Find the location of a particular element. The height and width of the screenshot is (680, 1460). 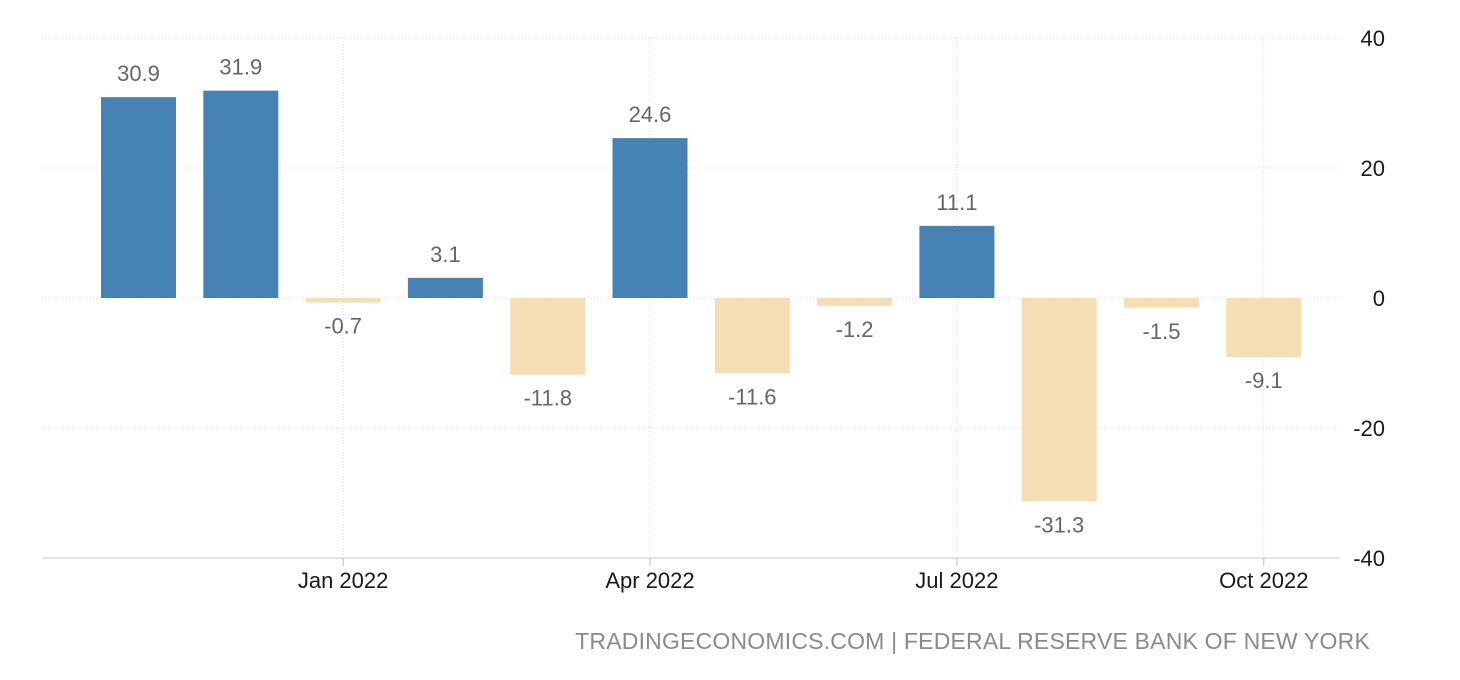

y-tick-label: 40 is located at coordinates (1373, 38).